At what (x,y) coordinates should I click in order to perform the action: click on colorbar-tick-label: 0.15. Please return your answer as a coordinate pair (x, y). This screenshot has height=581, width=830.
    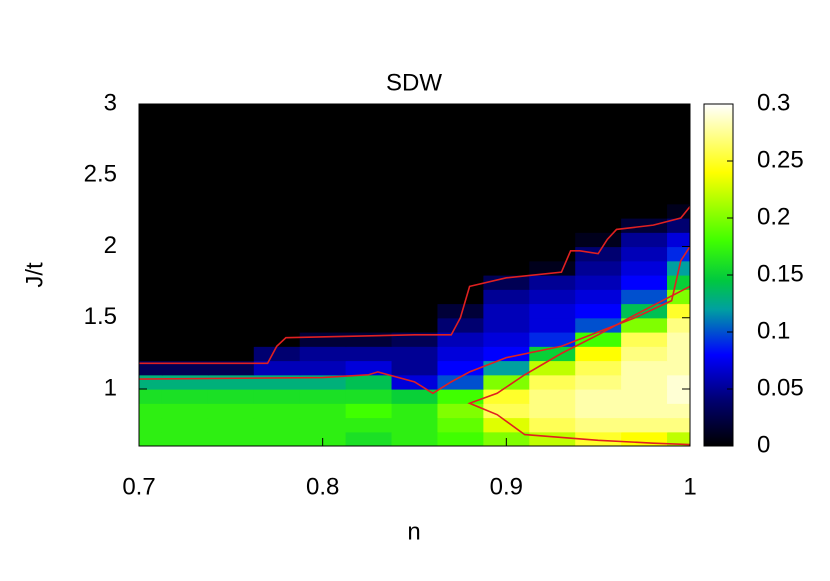
    Looking at the image, I should click on (780, 273).